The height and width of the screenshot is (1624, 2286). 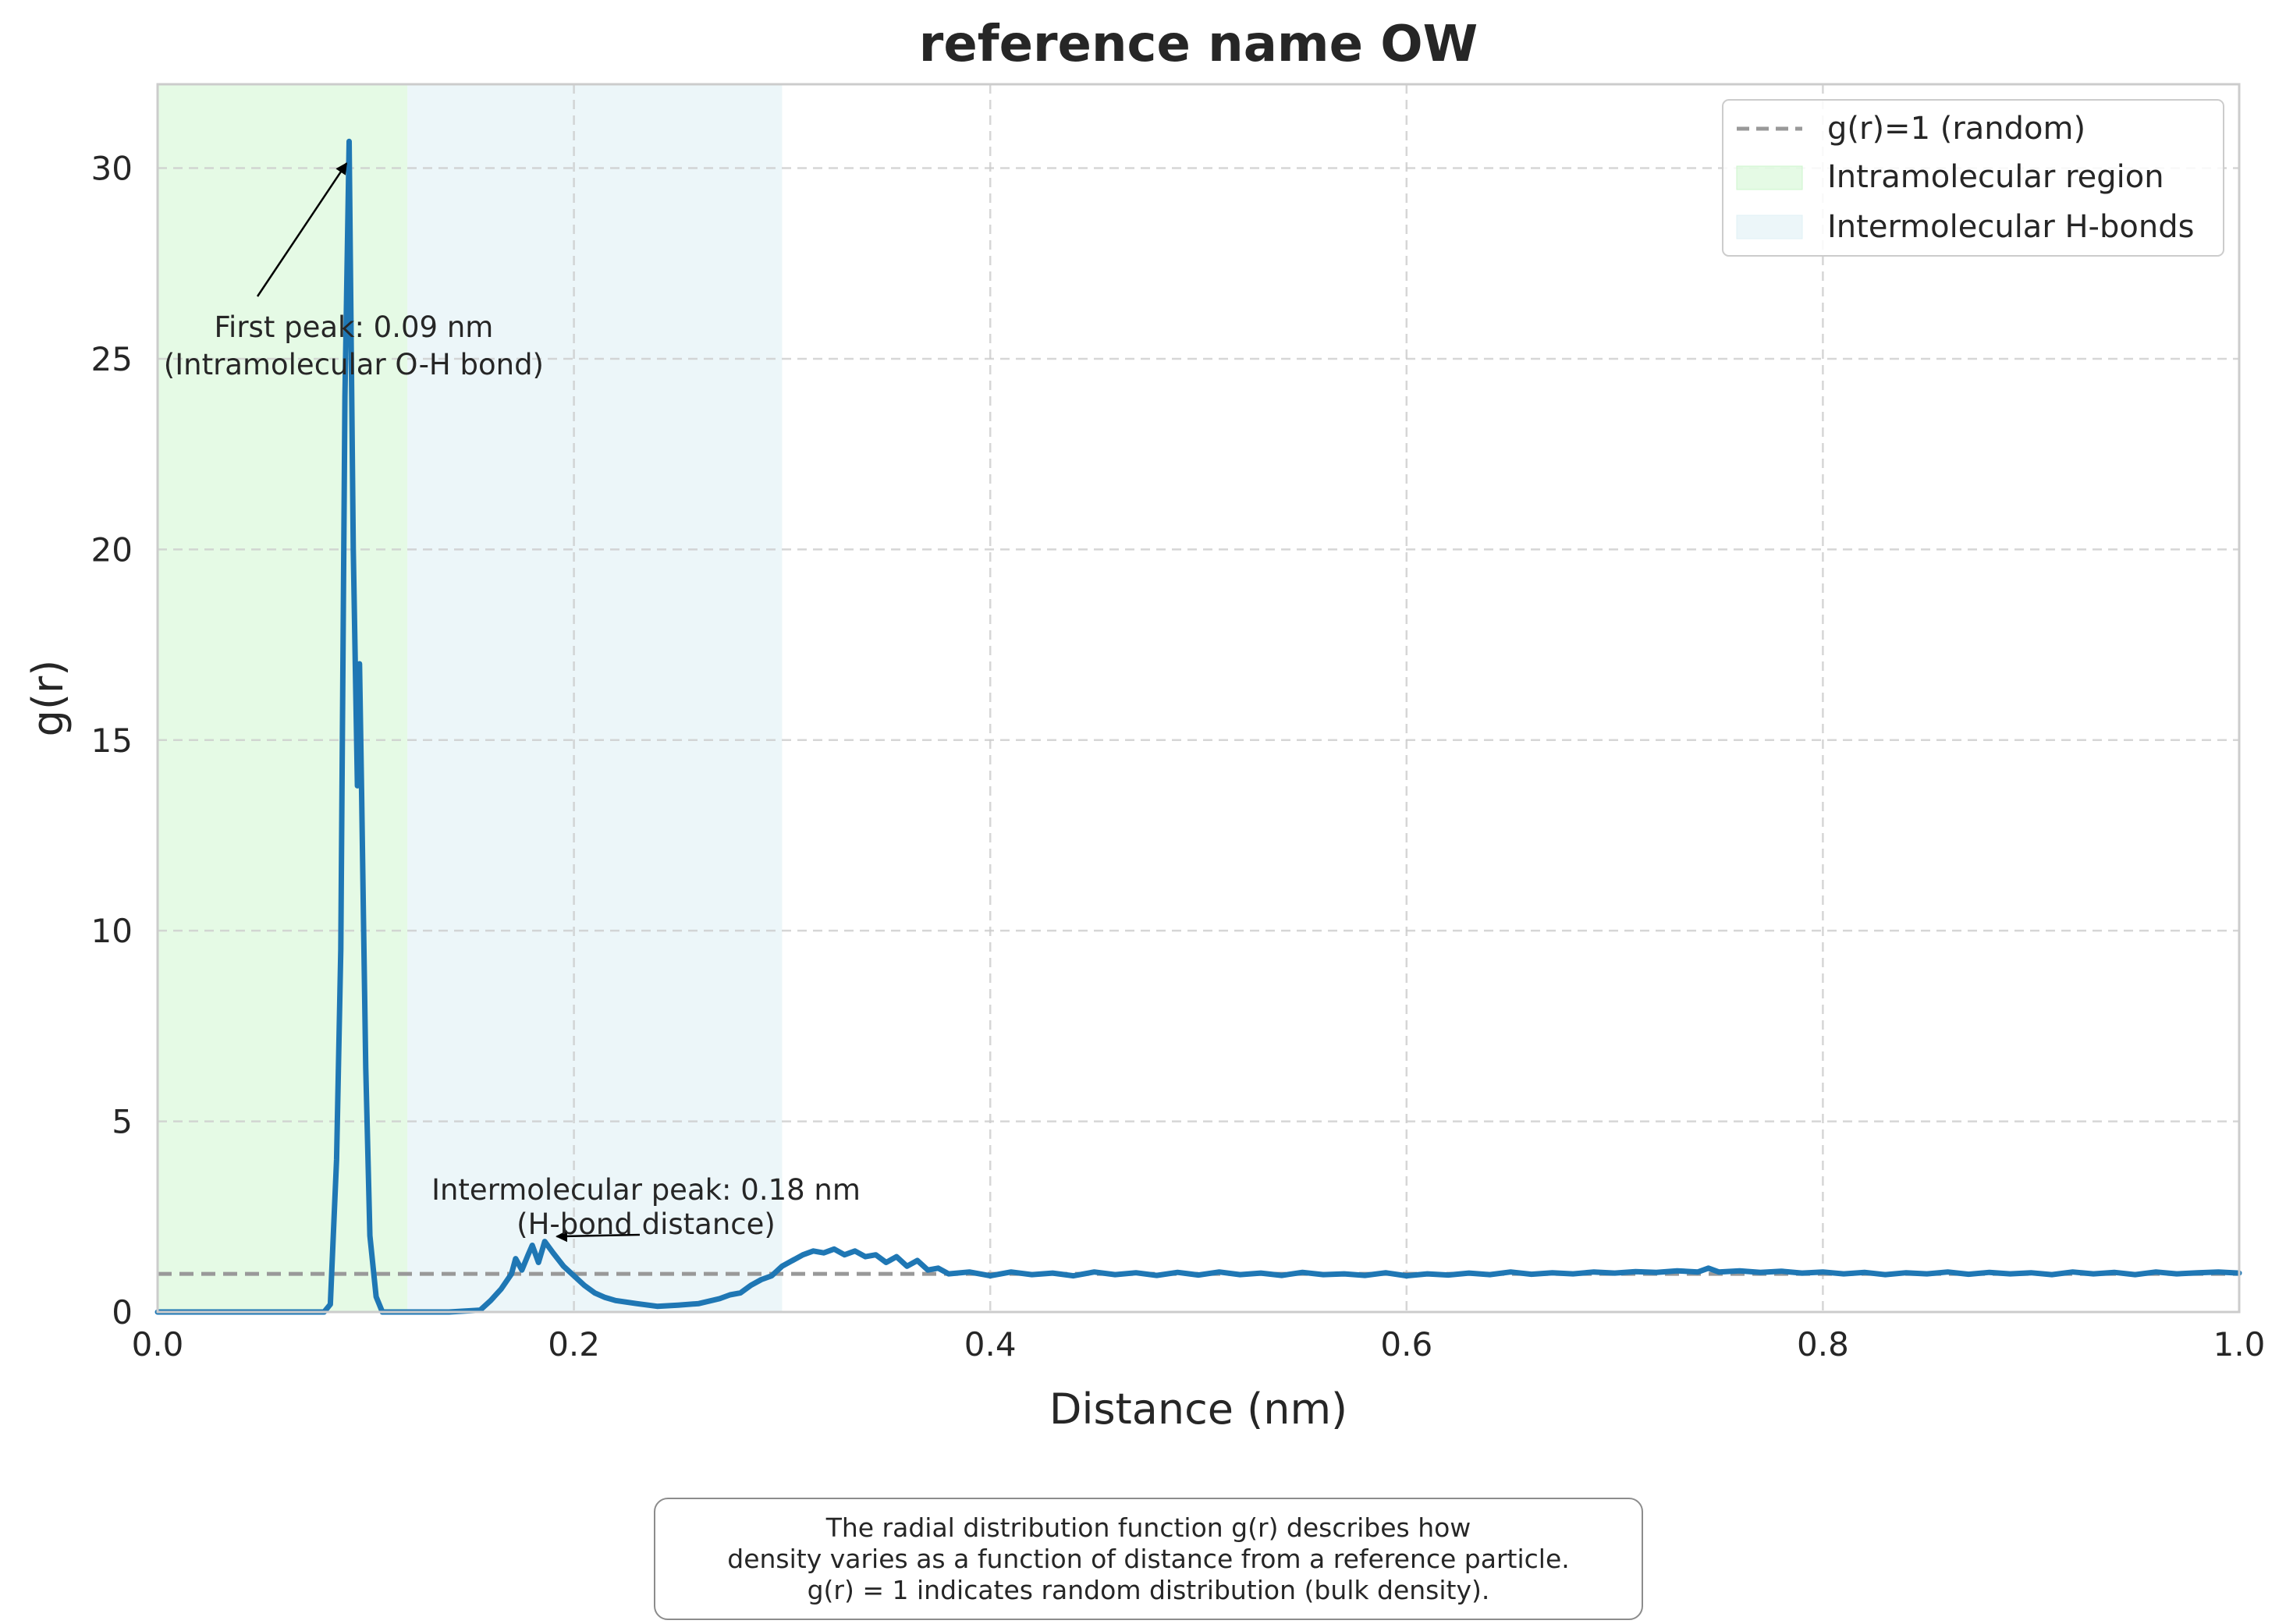 What do you see at coordinates (112, 359) in the screenshot?
I see `y-tick-label: 25` at bounding box center [112, 359].